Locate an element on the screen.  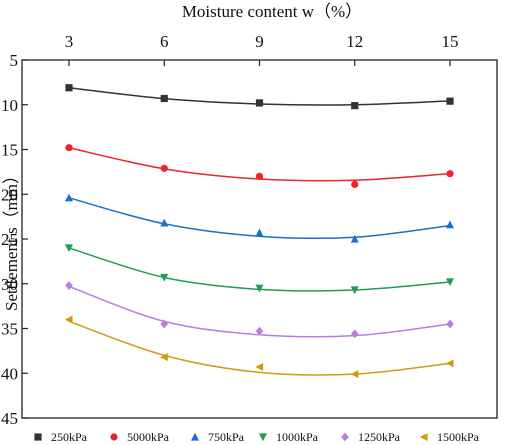
y-tick-label: 25 is located at coordinates (9, 239).